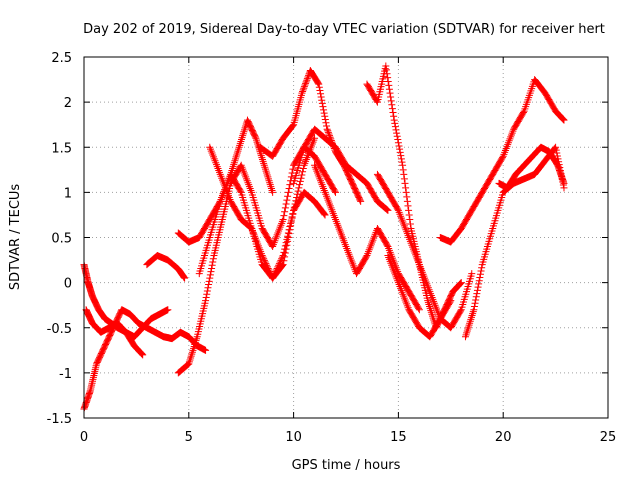  I want to click on y-tick-label: 0.5, so click(61, 239).